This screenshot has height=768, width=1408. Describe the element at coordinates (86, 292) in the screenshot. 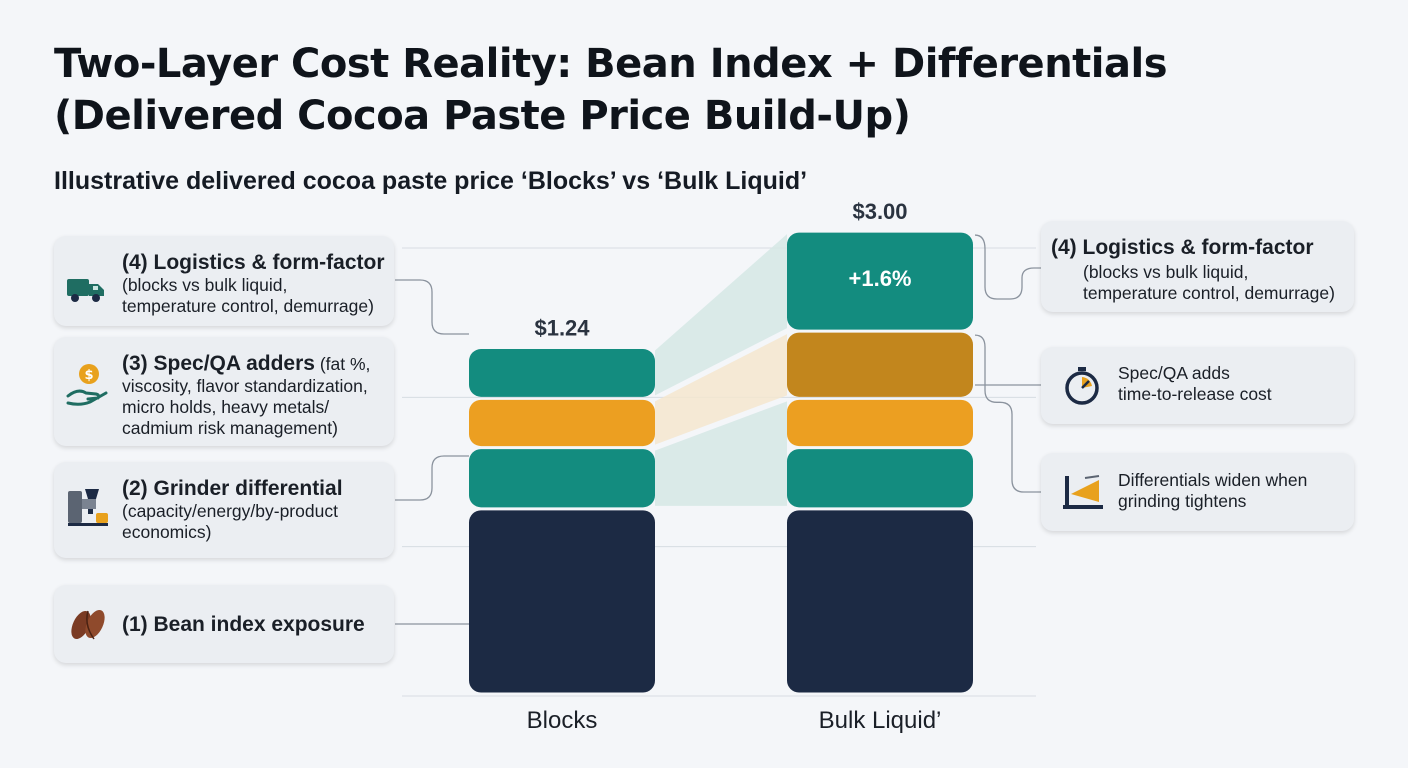

I see `truck-icon` at that location.